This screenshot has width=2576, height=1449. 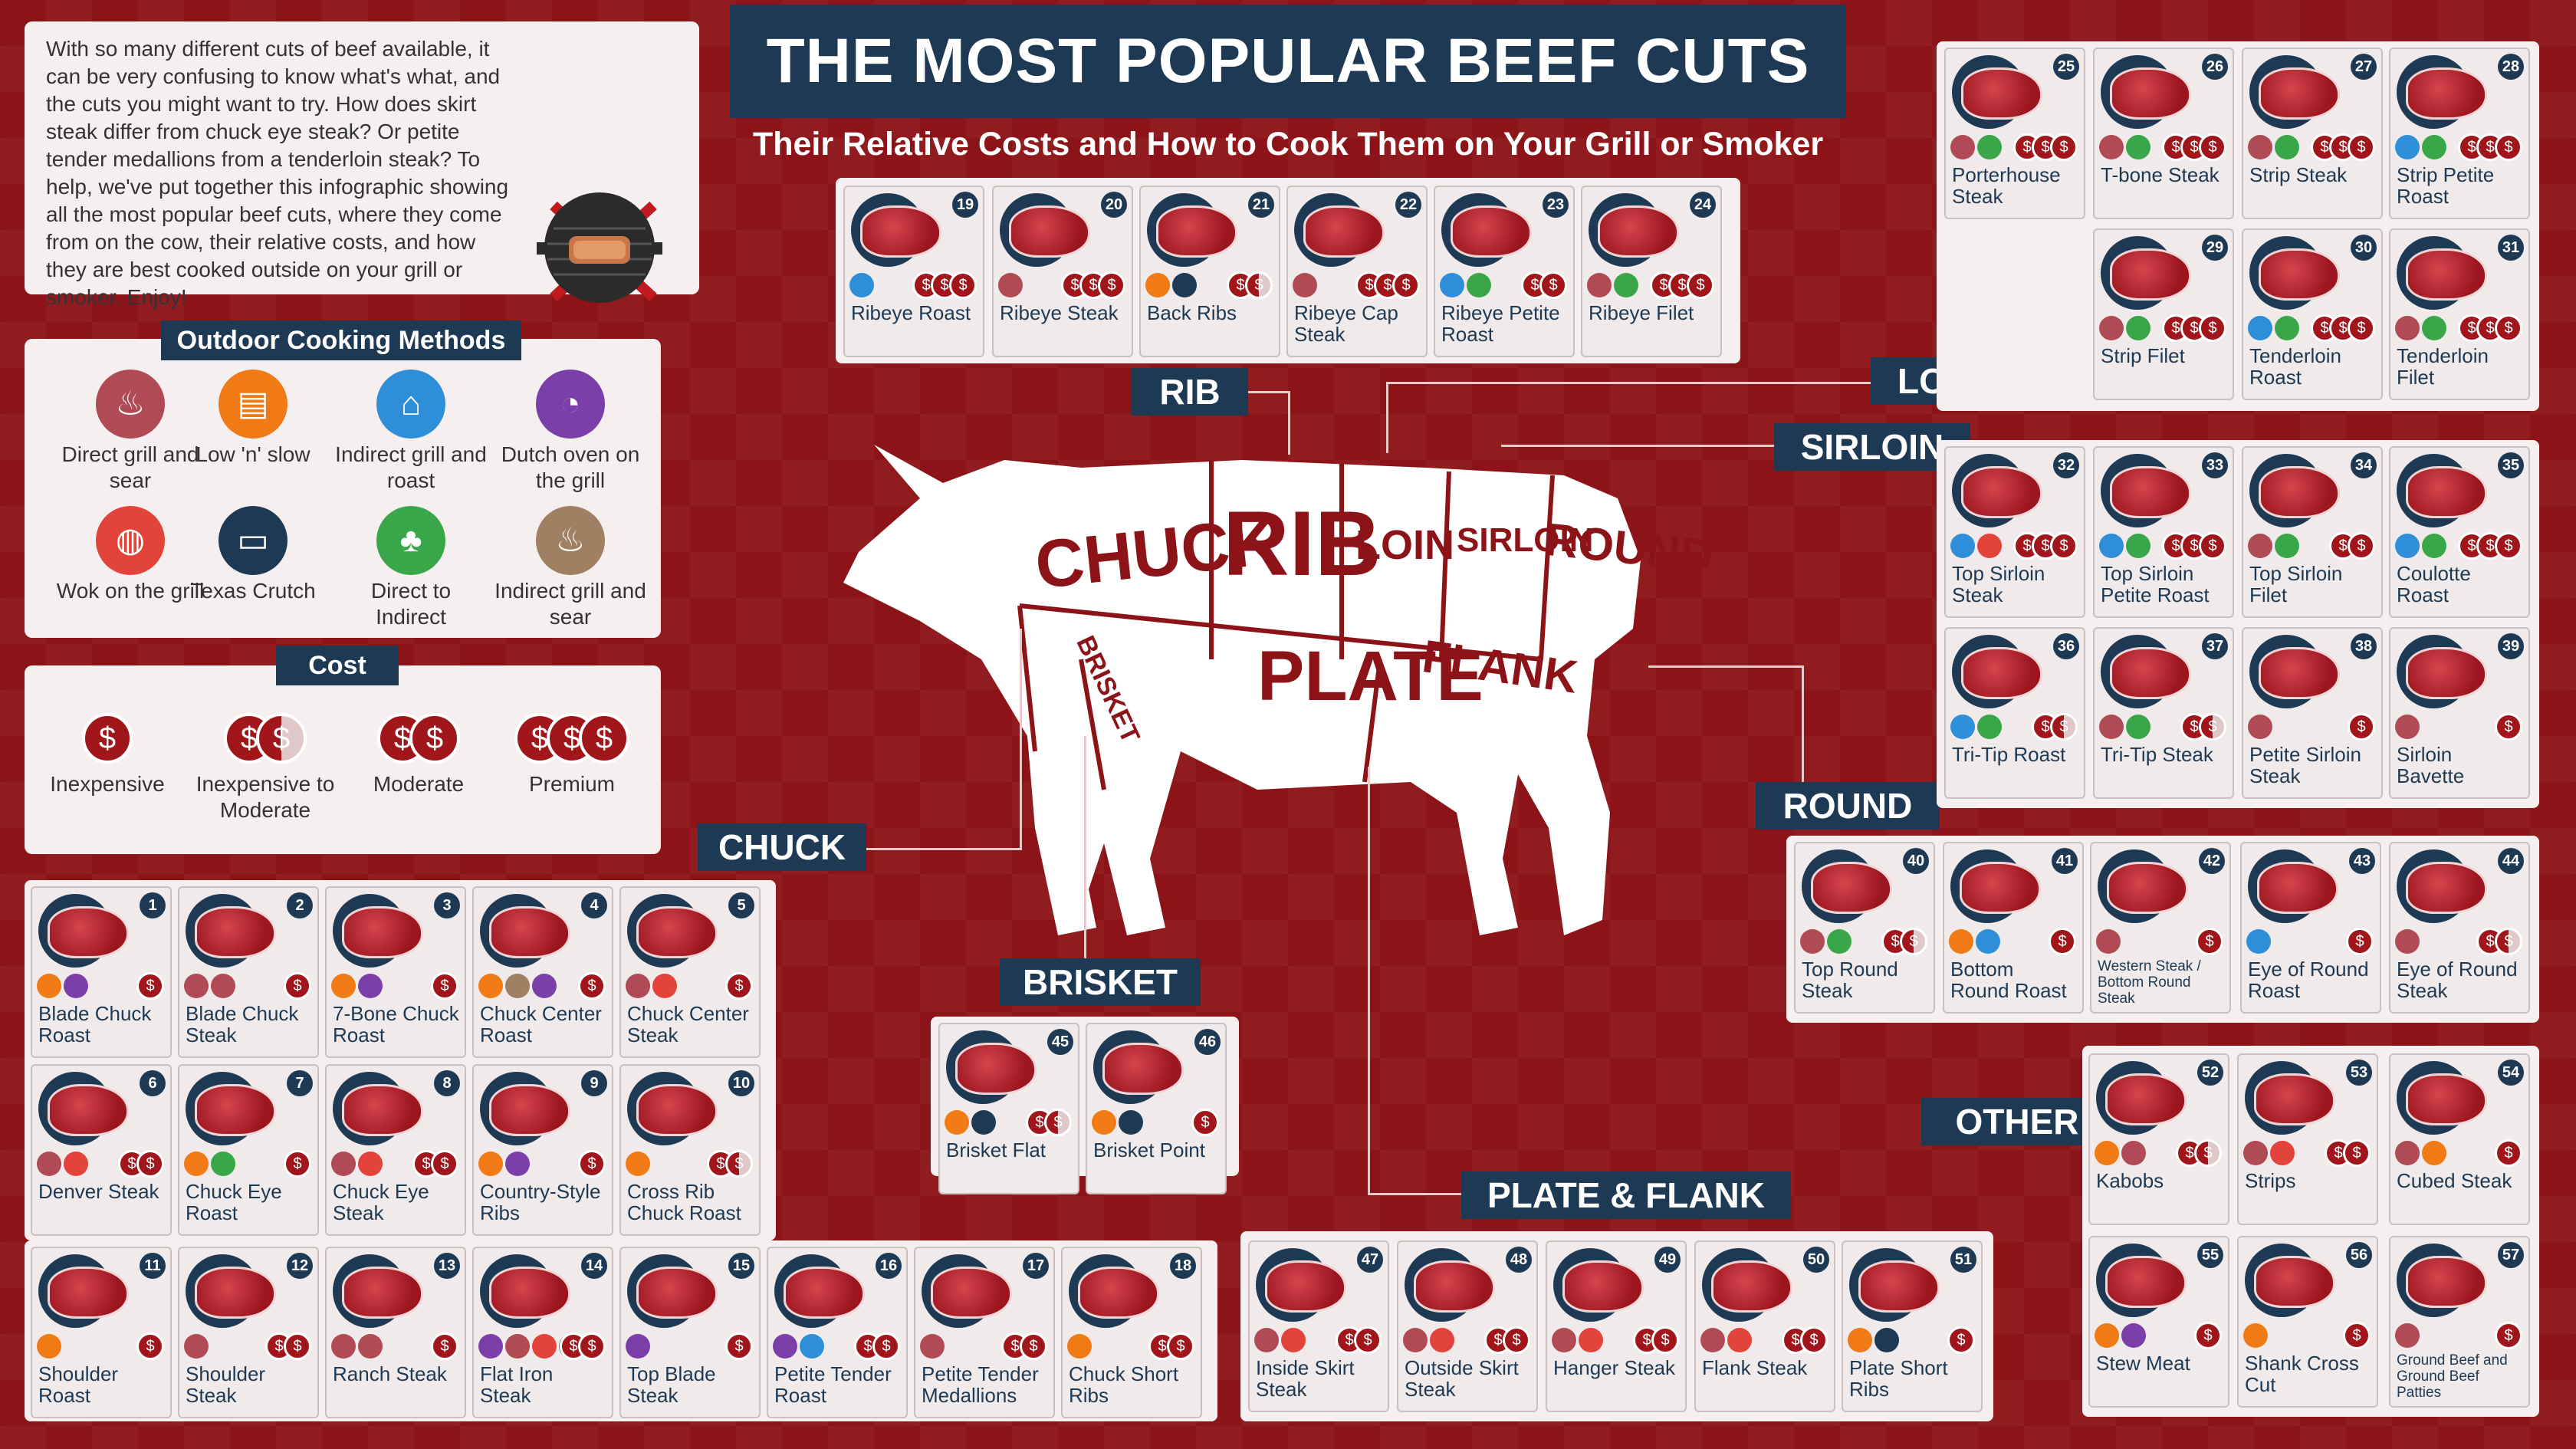 I want to click on cut-number-badge: 26, so click(x=2215, y=67).